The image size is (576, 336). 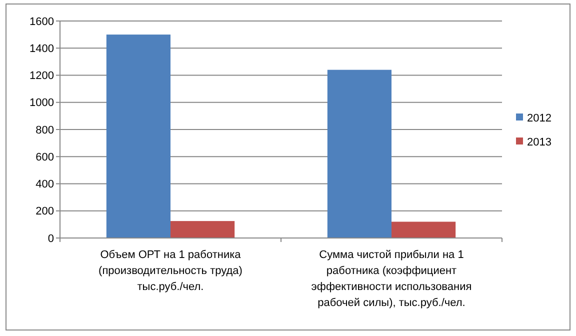 I want to click on y-tick-label: 1400, so click(x=42, y=48).